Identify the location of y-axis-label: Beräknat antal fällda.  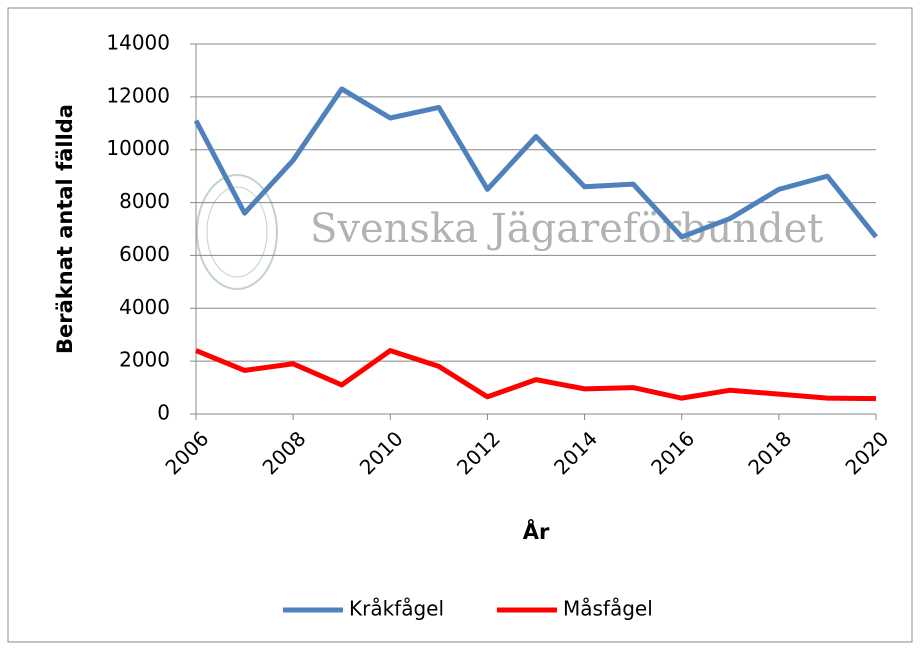
(65, 229).